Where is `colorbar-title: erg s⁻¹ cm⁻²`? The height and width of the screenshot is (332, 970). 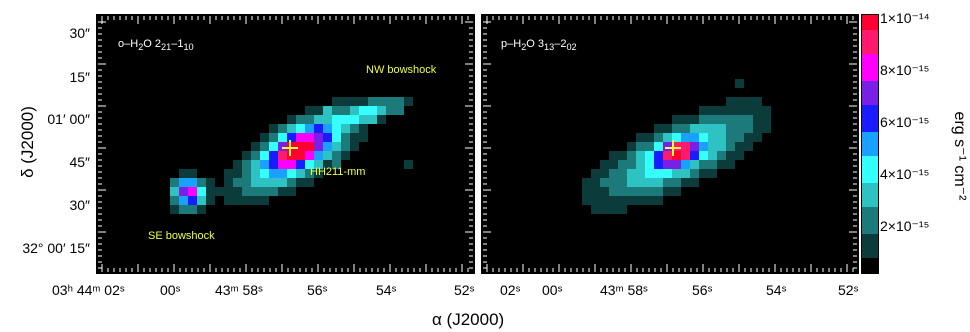 colorbar-title: erg s⁻¹ cm⁻² is located at coordinates (959, 156).